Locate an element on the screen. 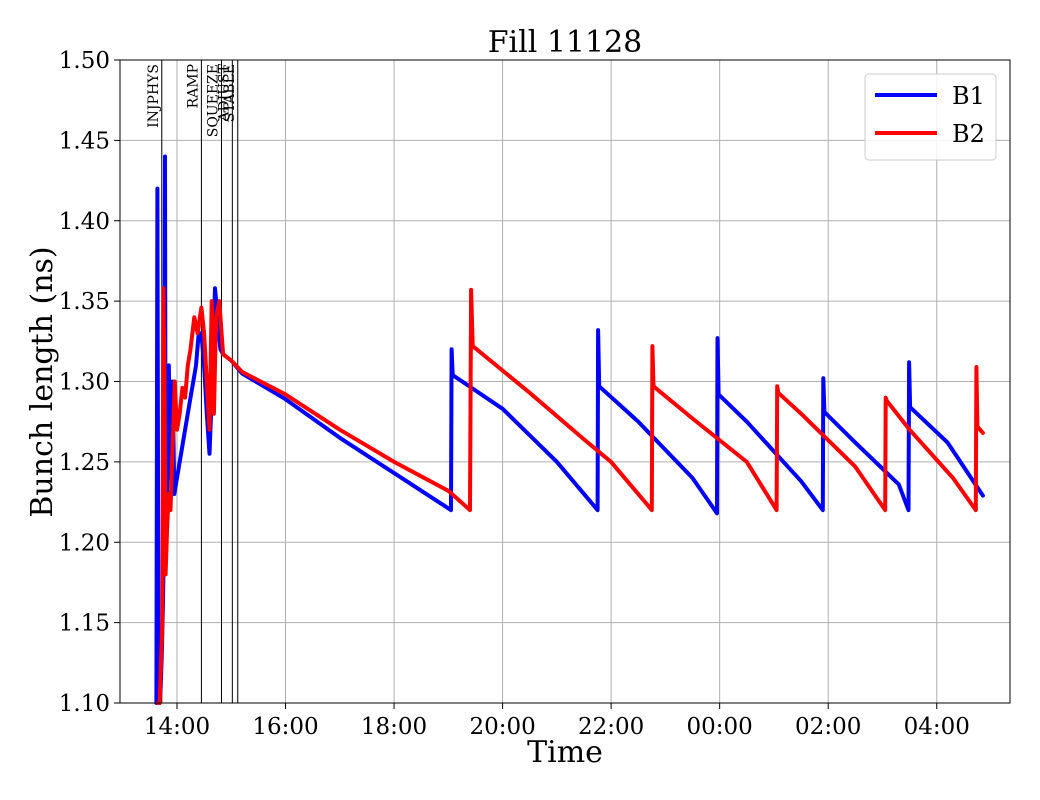 Image resolution: width=1040 pixels, height=800 pixels. phase-label-injphys: INJPHYS is located at coordinates (154, 96).